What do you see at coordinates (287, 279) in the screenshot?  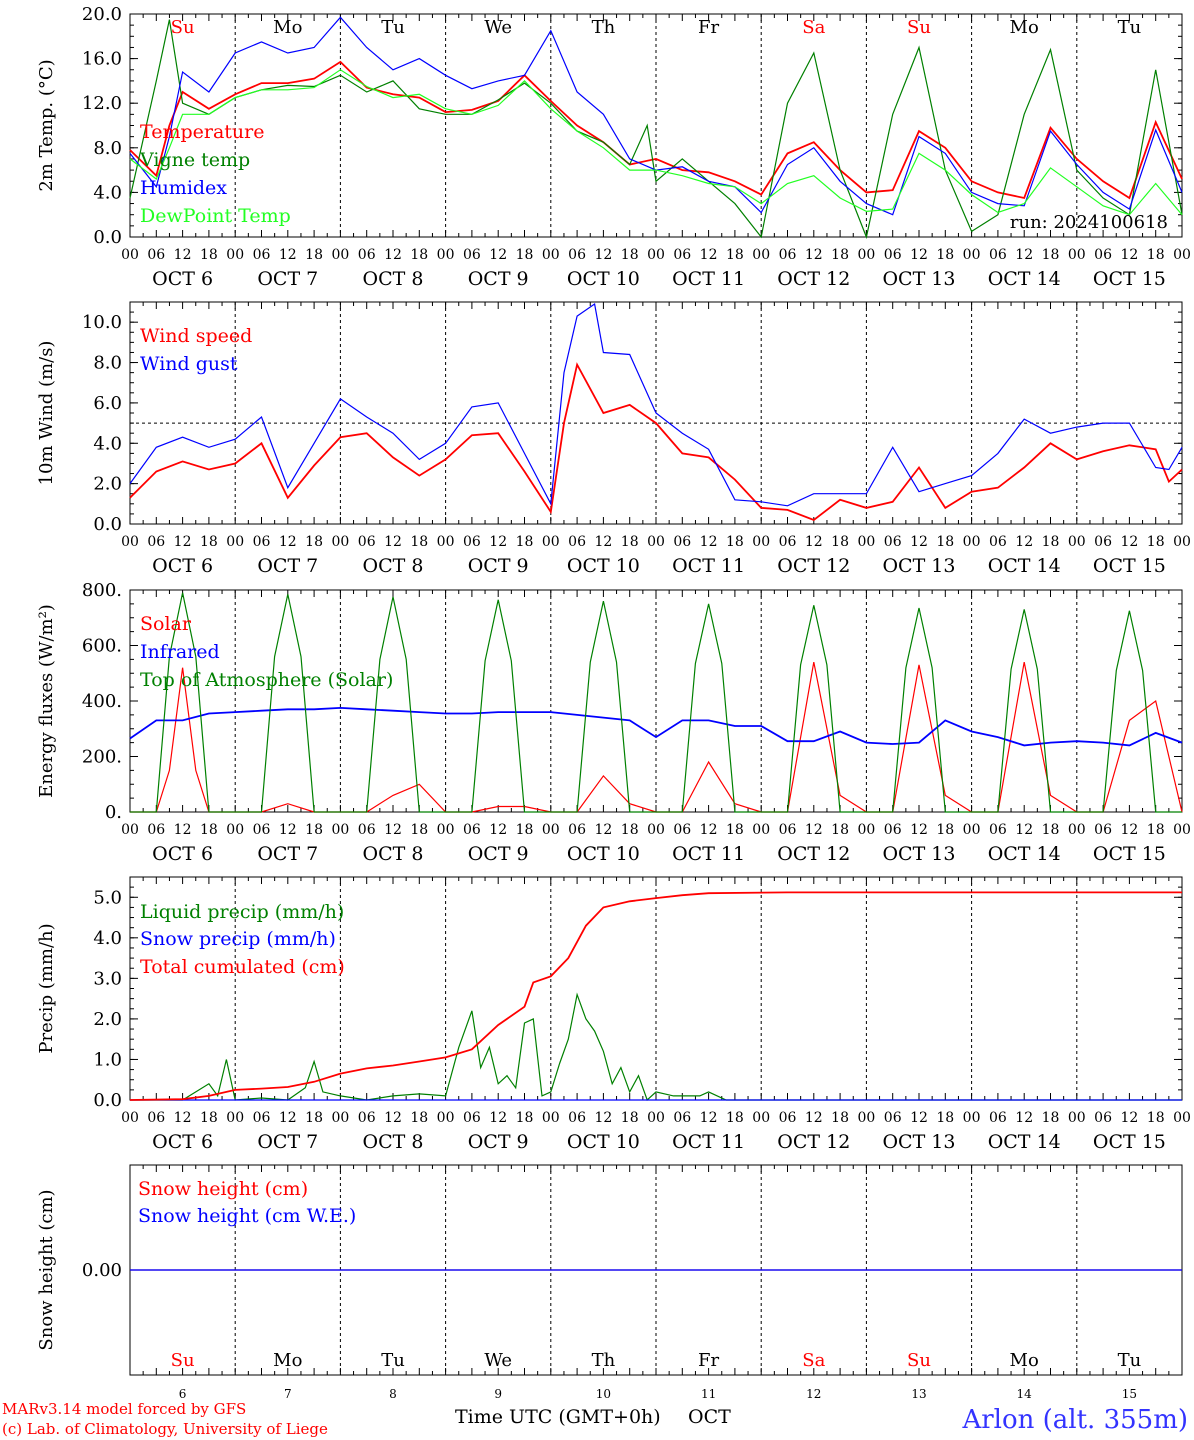 I see `date-label: OCT 7` at bounding box center [287, 279].